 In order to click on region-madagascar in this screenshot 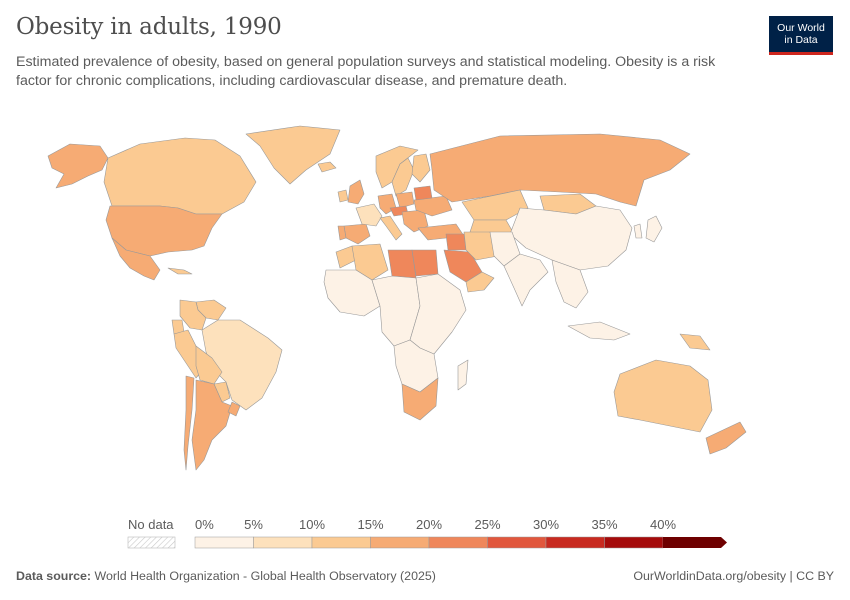, I will do `click(463, 375)`.